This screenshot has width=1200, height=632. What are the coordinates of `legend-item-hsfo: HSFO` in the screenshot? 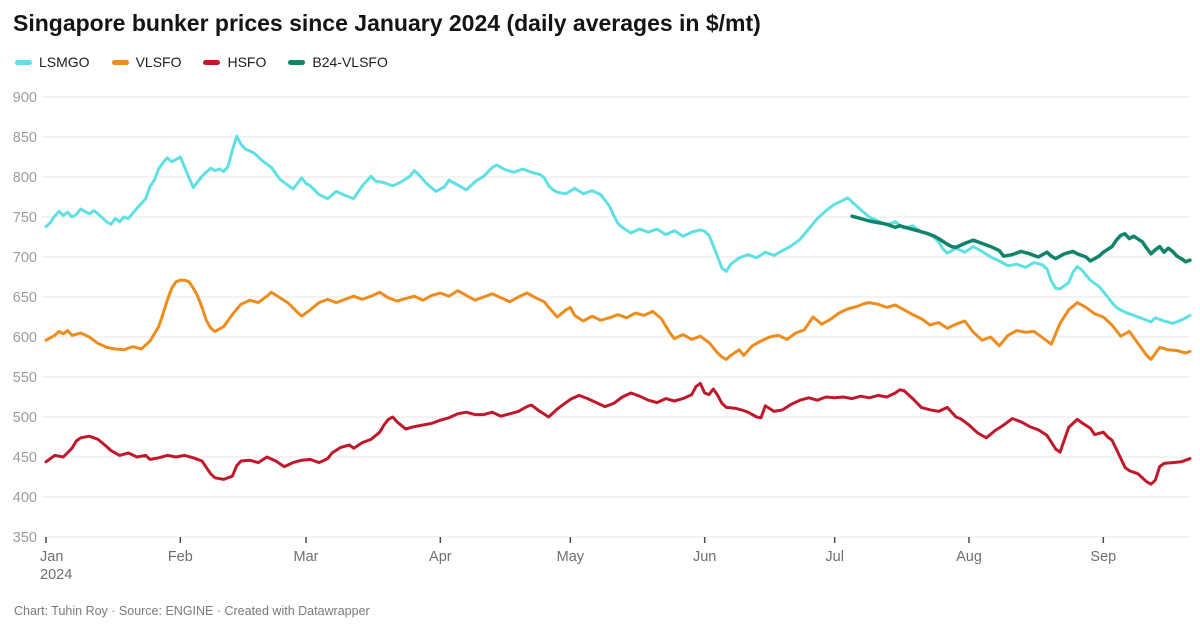 It's located at (234, 62).